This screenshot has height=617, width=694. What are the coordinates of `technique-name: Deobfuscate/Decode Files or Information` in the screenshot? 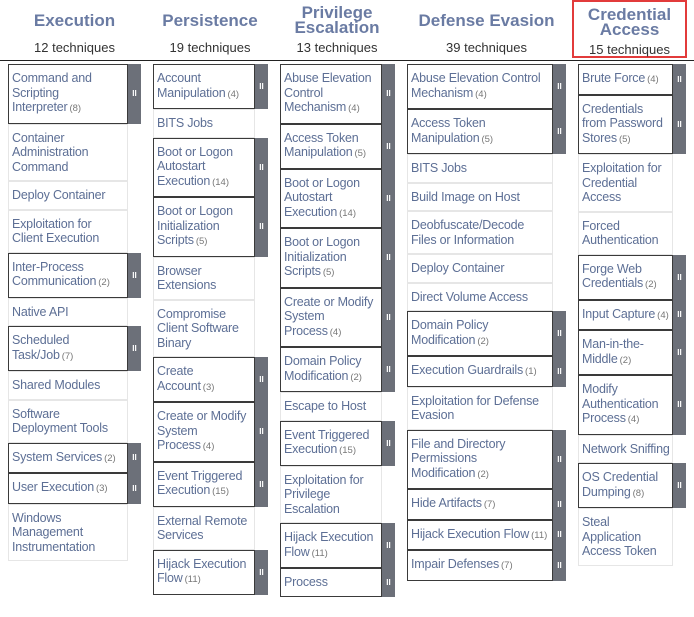 It's located at (480, 232).